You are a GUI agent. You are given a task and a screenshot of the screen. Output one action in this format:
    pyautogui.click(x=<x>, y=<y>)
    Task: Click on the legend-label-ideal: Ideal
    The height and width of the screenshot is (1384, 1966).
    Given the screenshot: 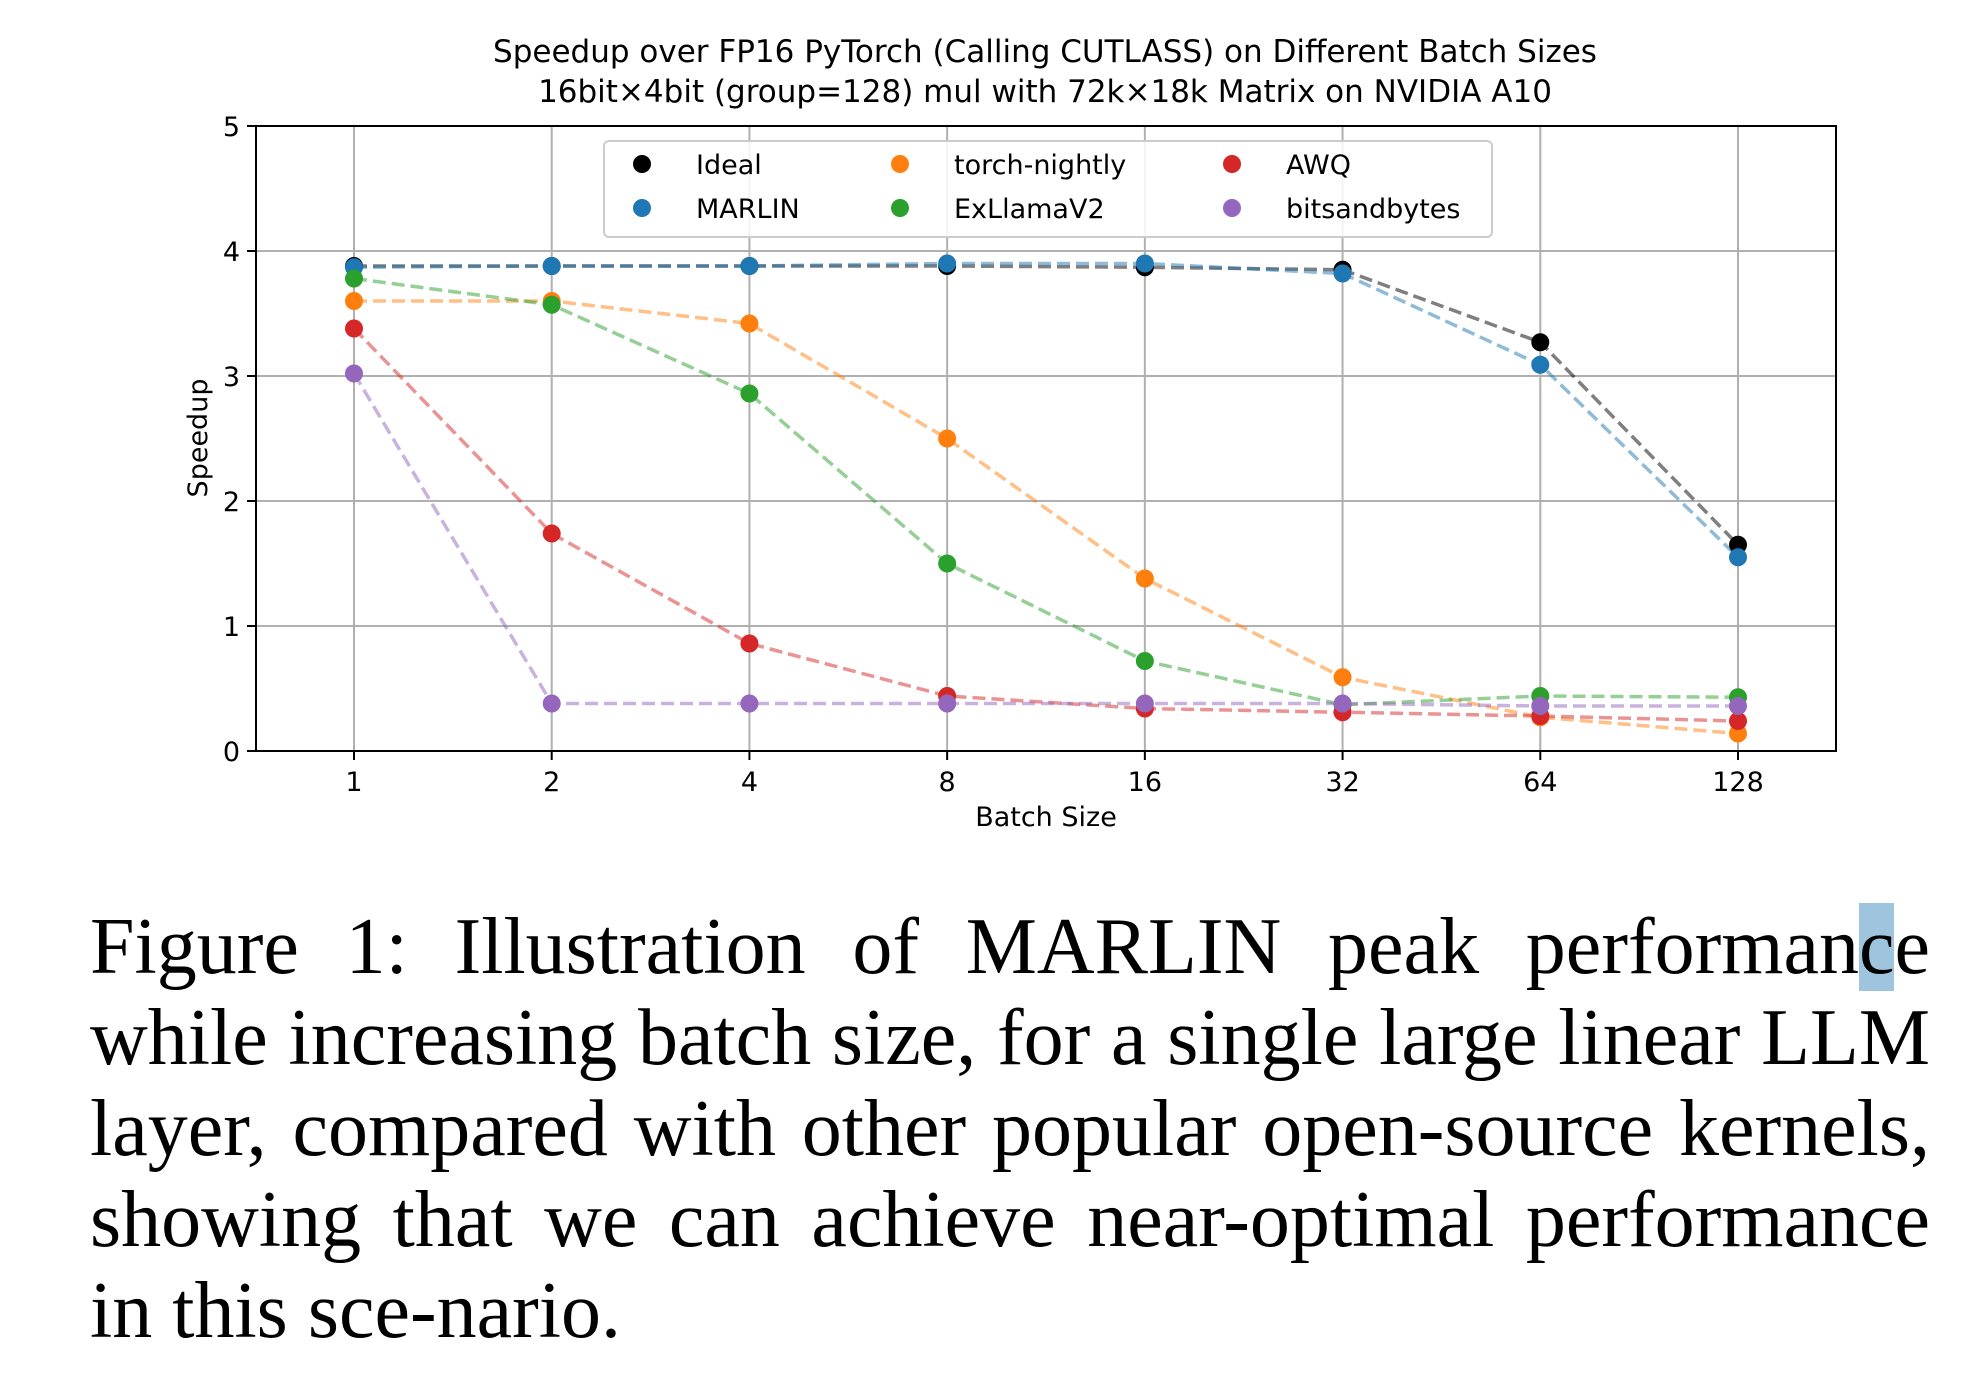 What is the action you would take?
    pyautogui.click(x=729, y=165)
    